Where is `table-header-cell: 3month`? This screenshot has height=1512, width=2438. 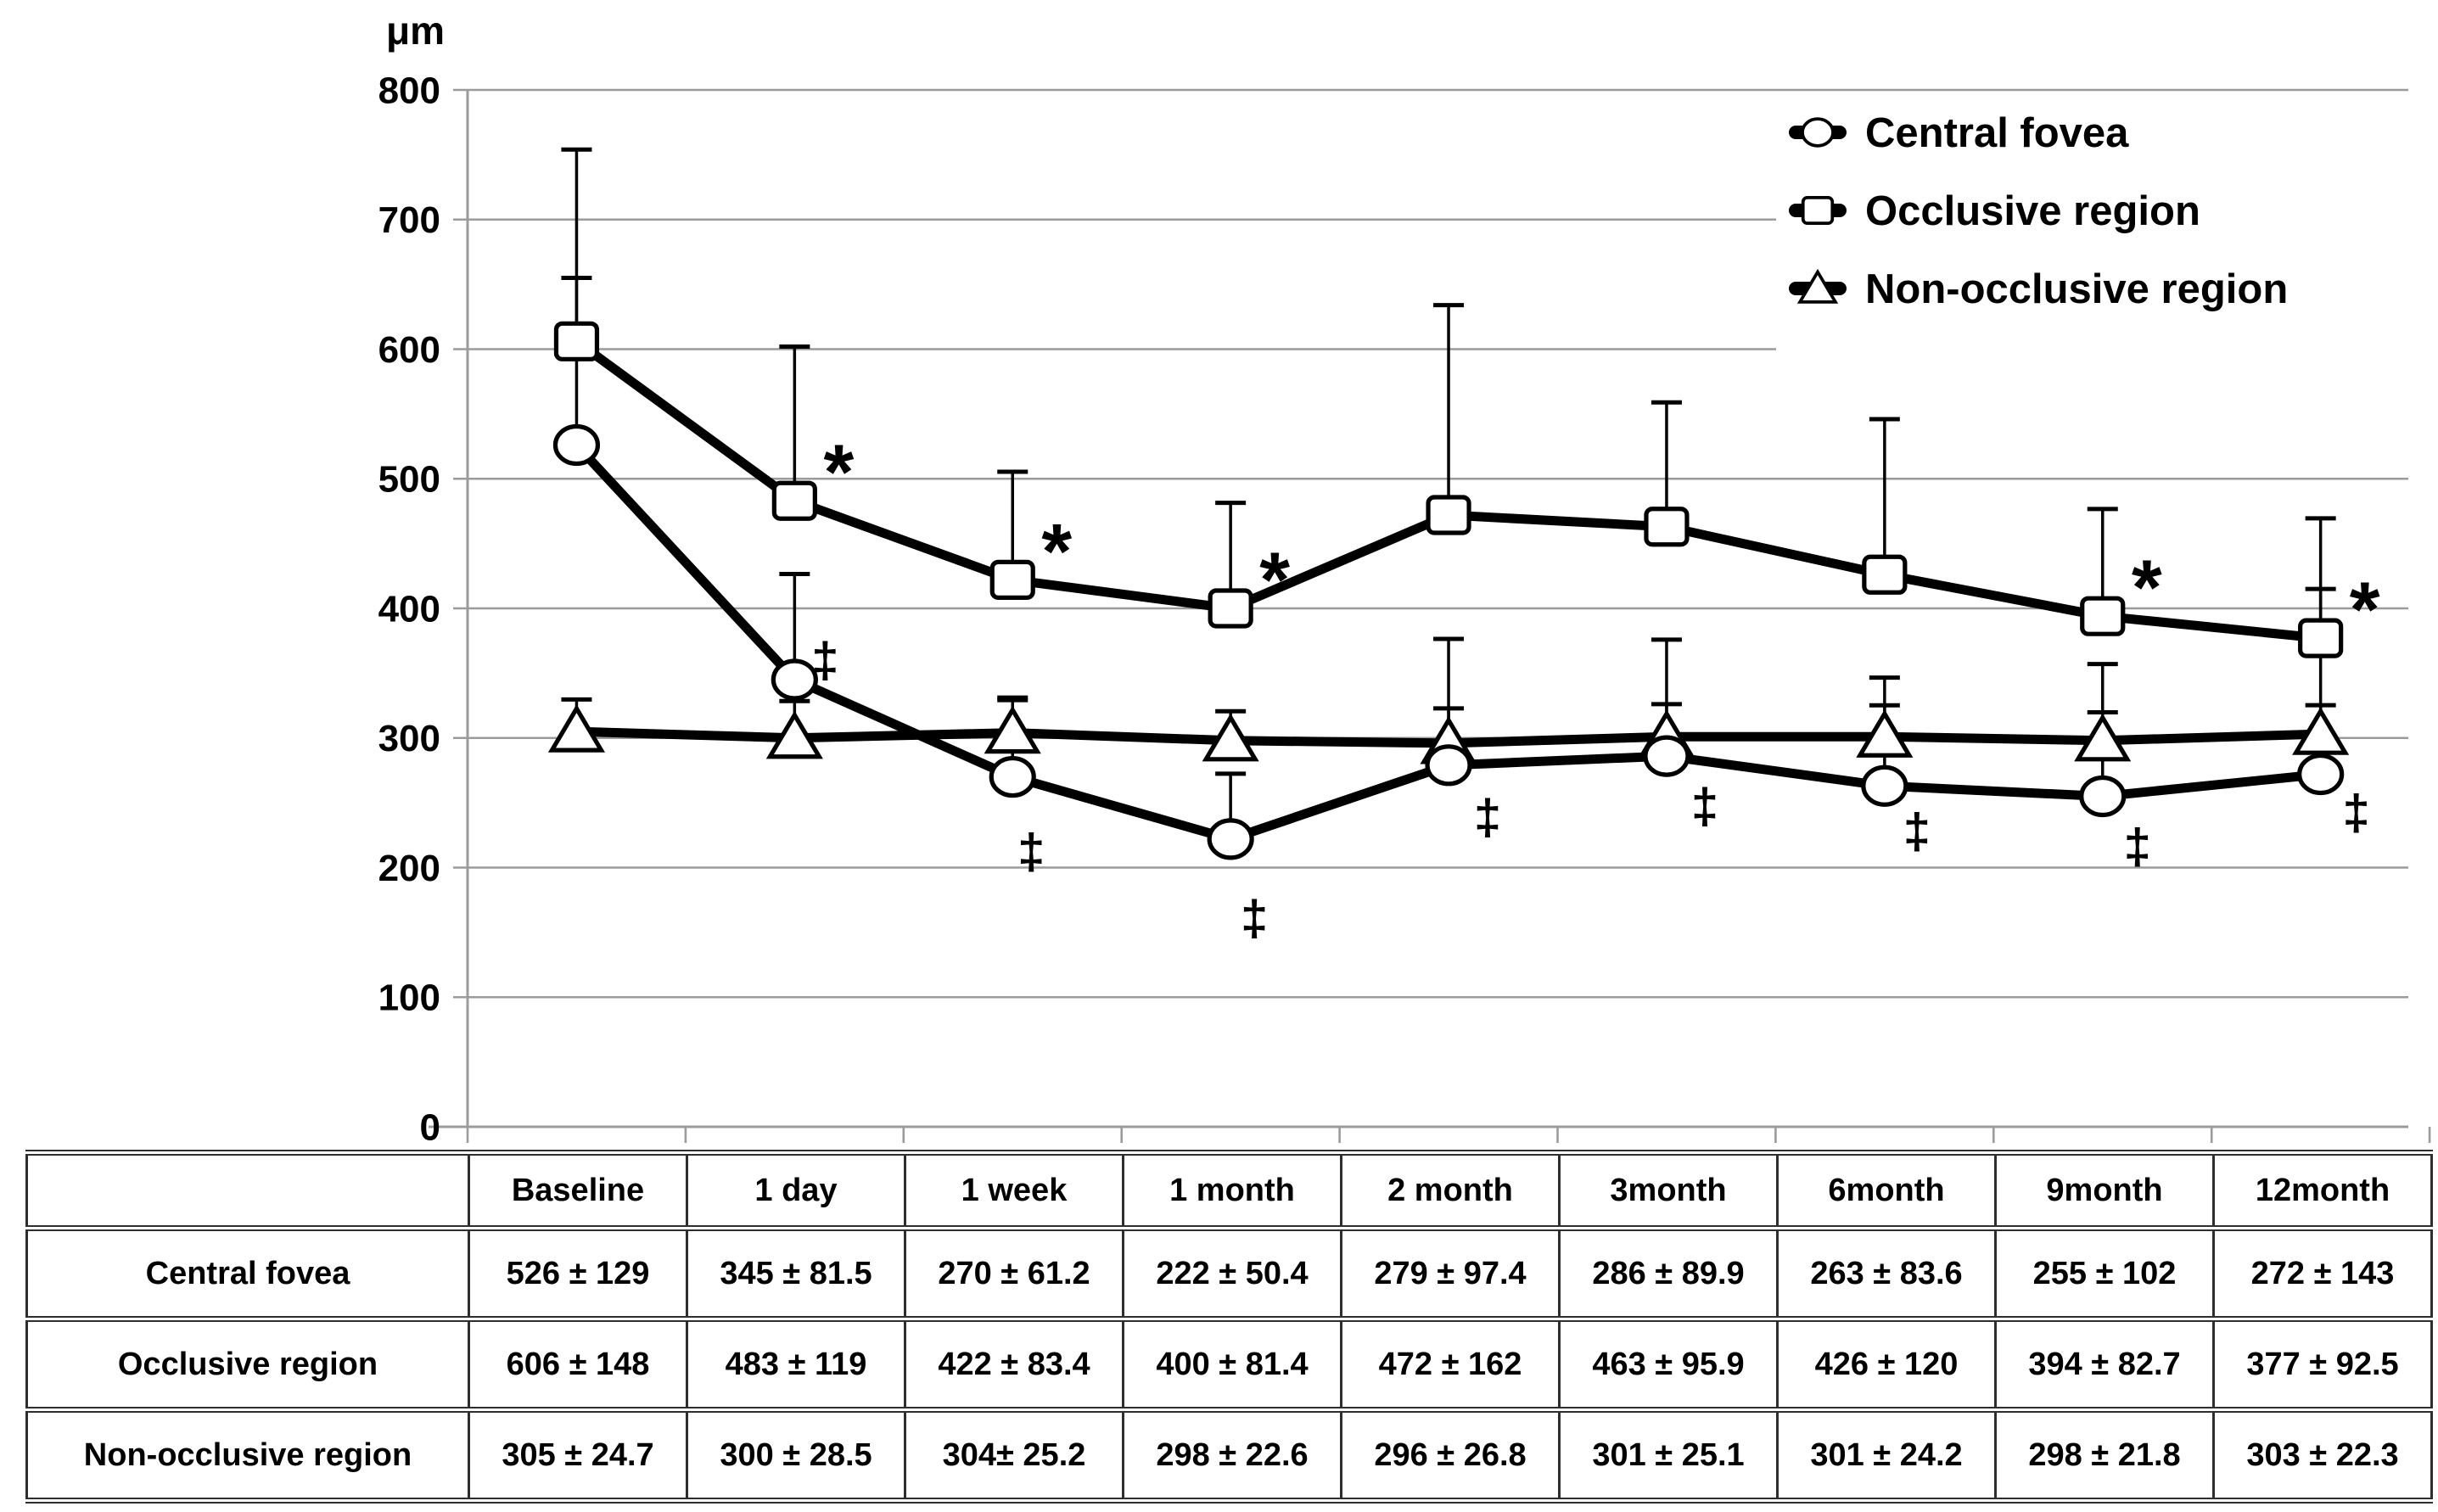 table-header-cell: 3month is located at coordinates (1669, 1190).